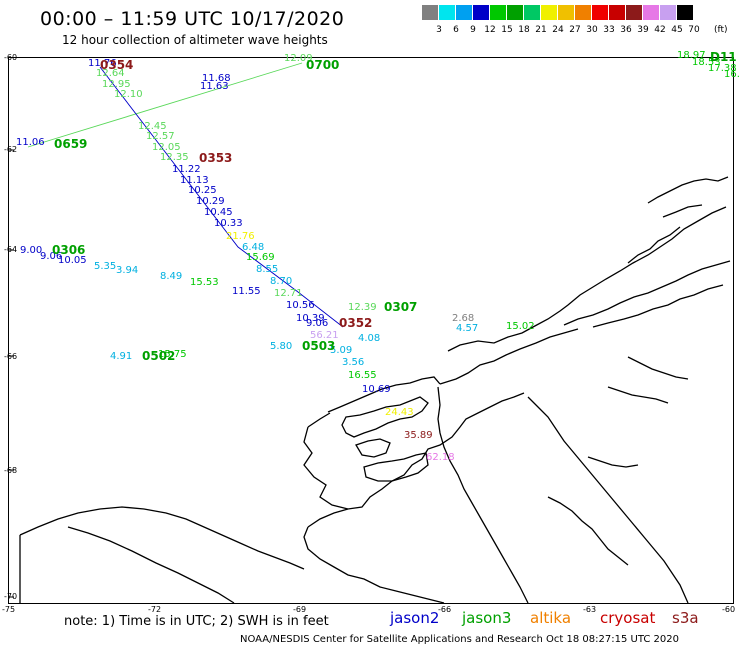 The image size is (740, 650). I want to click on lat-label: -68, so click(11, 470).